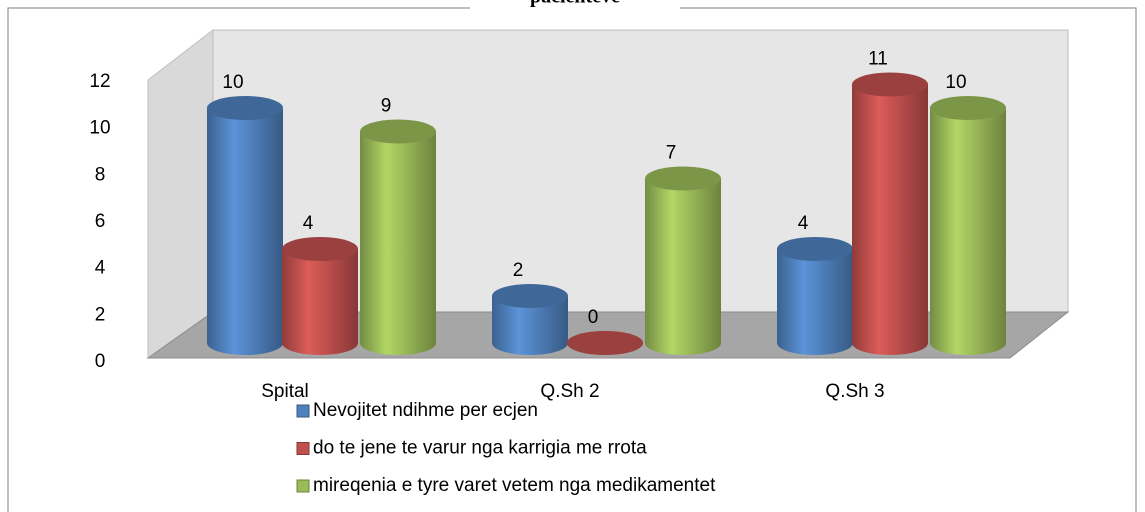 Image resolution: width=1145 pixels, height=512 pixels. What do you see at coordinates (878, 59) in the screenshot?
I see `value-label: 11` at bounding box center [878, 59].